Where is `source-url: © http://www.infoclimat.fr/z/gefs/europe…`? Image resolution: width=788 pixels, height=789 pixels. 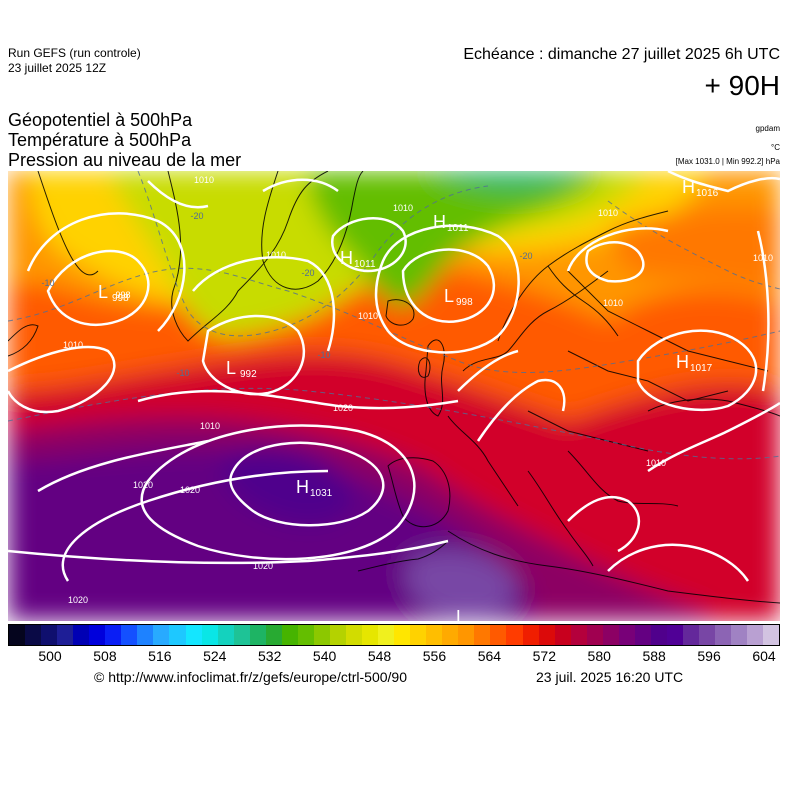 source-url: © http://www.infoclimat.fr/z/gefs/europe… is located at coordinates (251, 677).